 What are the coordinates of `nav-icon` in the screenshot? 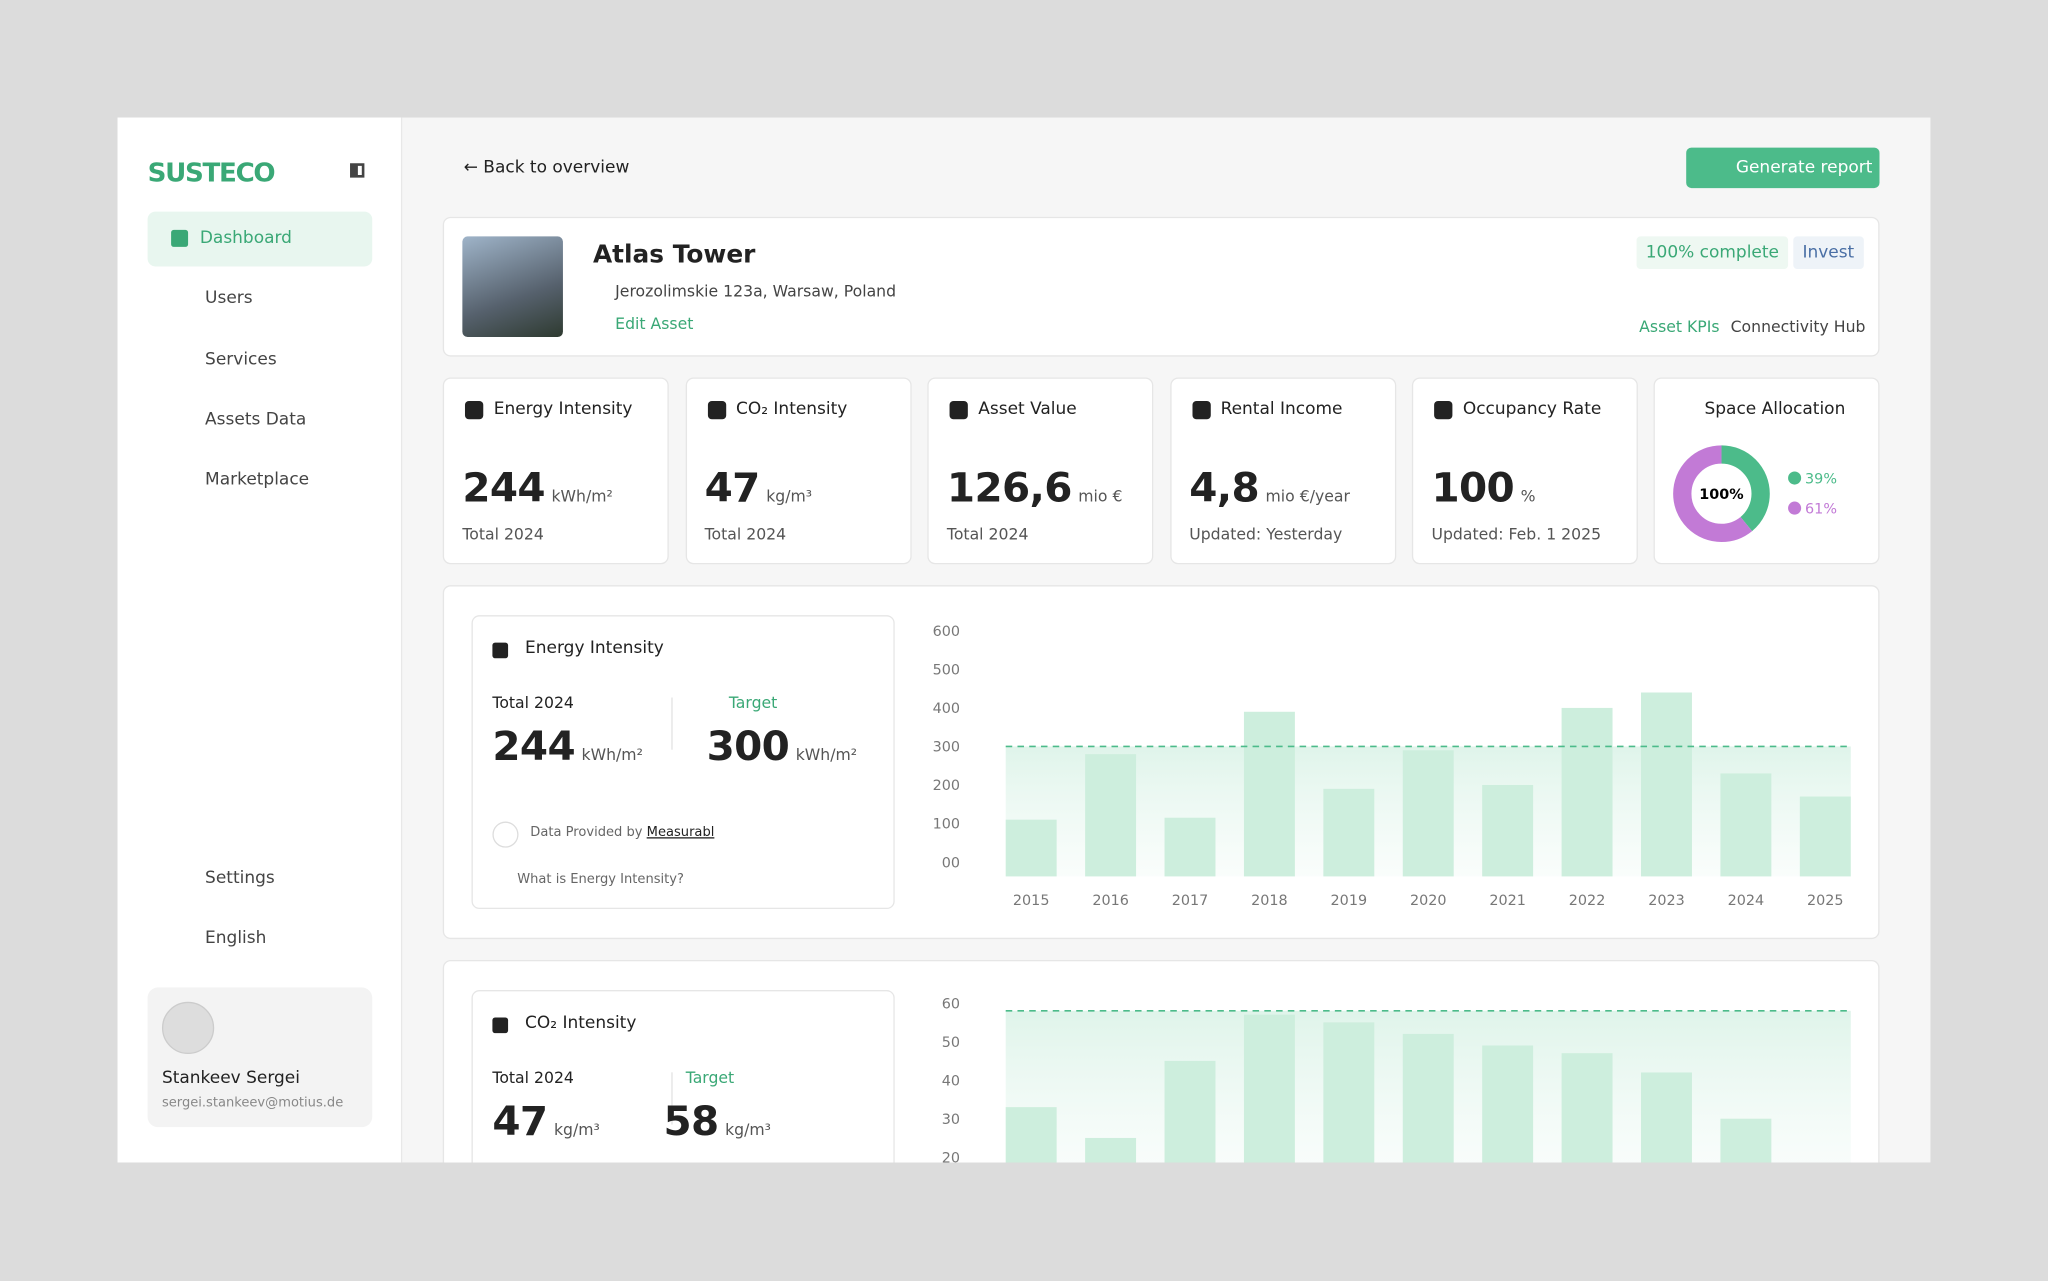 It's located at (180, 238).